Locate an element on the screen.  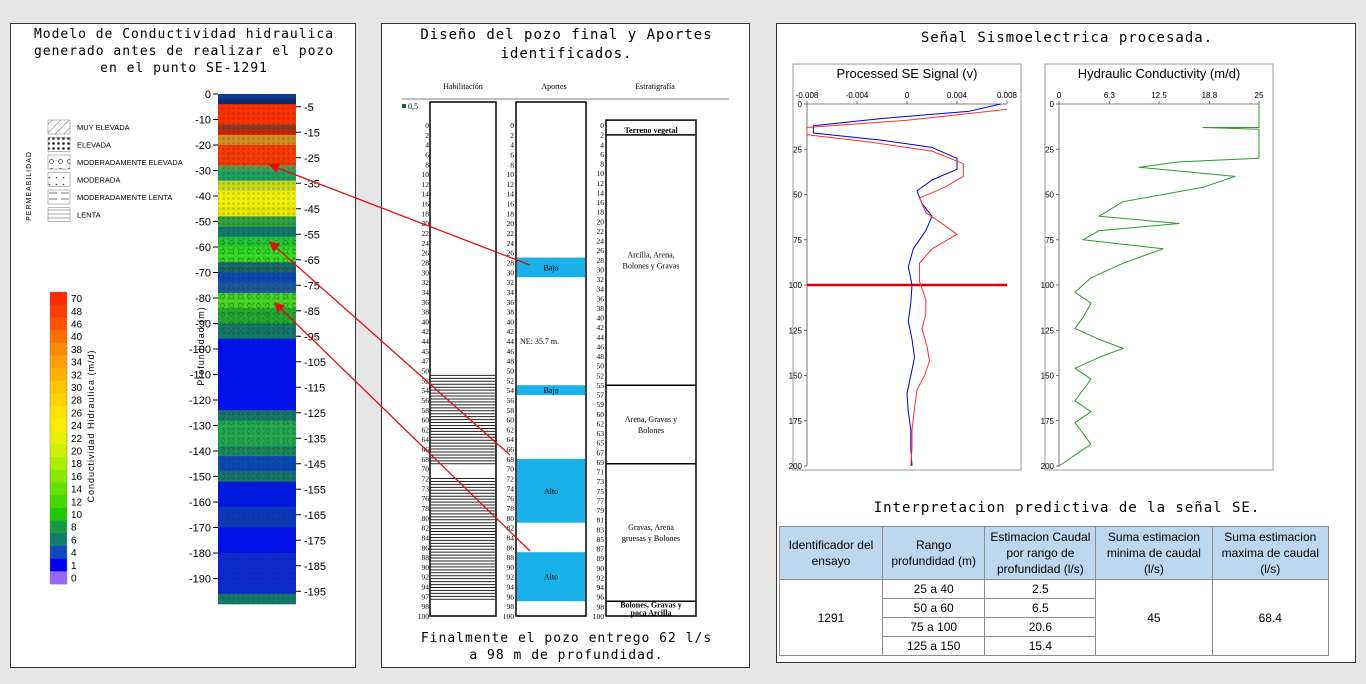
depth-label-b: 88 is located at coordinates (511, 557).